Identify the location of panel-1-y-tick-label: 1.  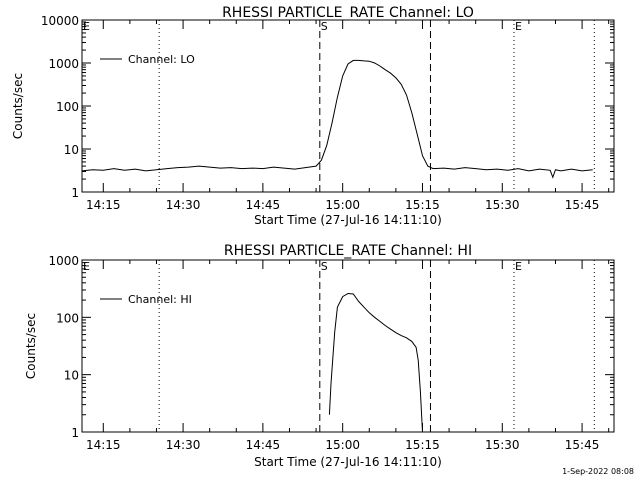
(75, 193).